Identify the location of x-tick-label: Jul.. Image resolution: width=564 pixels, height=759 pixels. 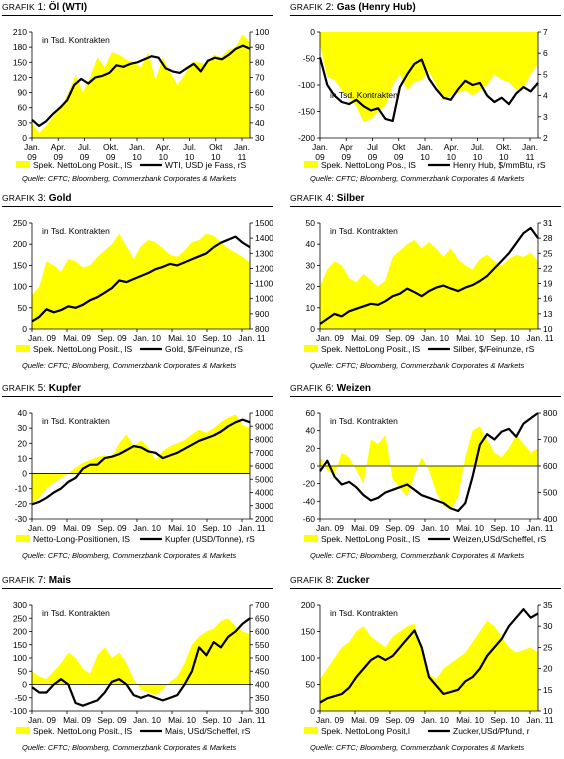
(189, 147).